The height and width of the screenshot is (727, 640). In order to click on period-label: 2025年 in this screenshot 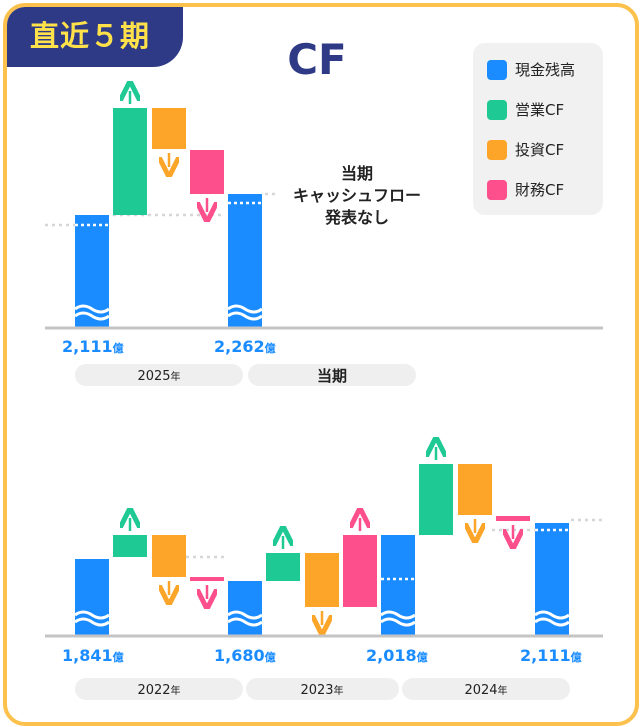, I will do `click(158, 376)`.